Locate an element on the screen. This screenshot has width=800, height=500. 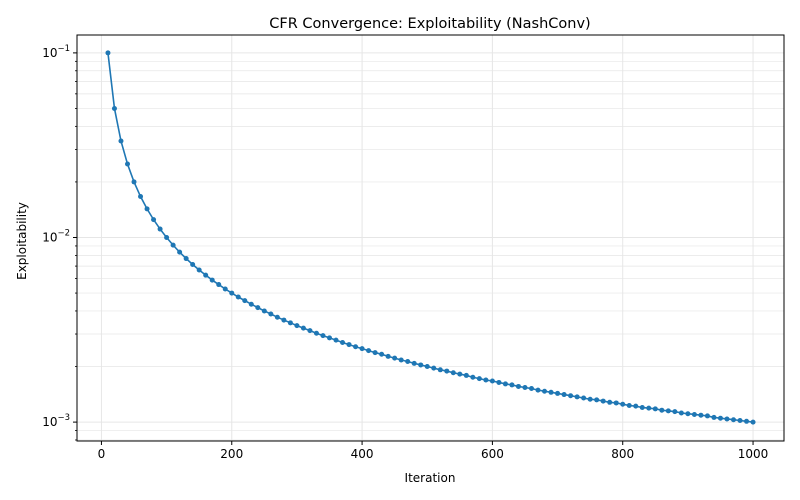
y-axis-label: Exploitability is located at coordinates (22, 241).